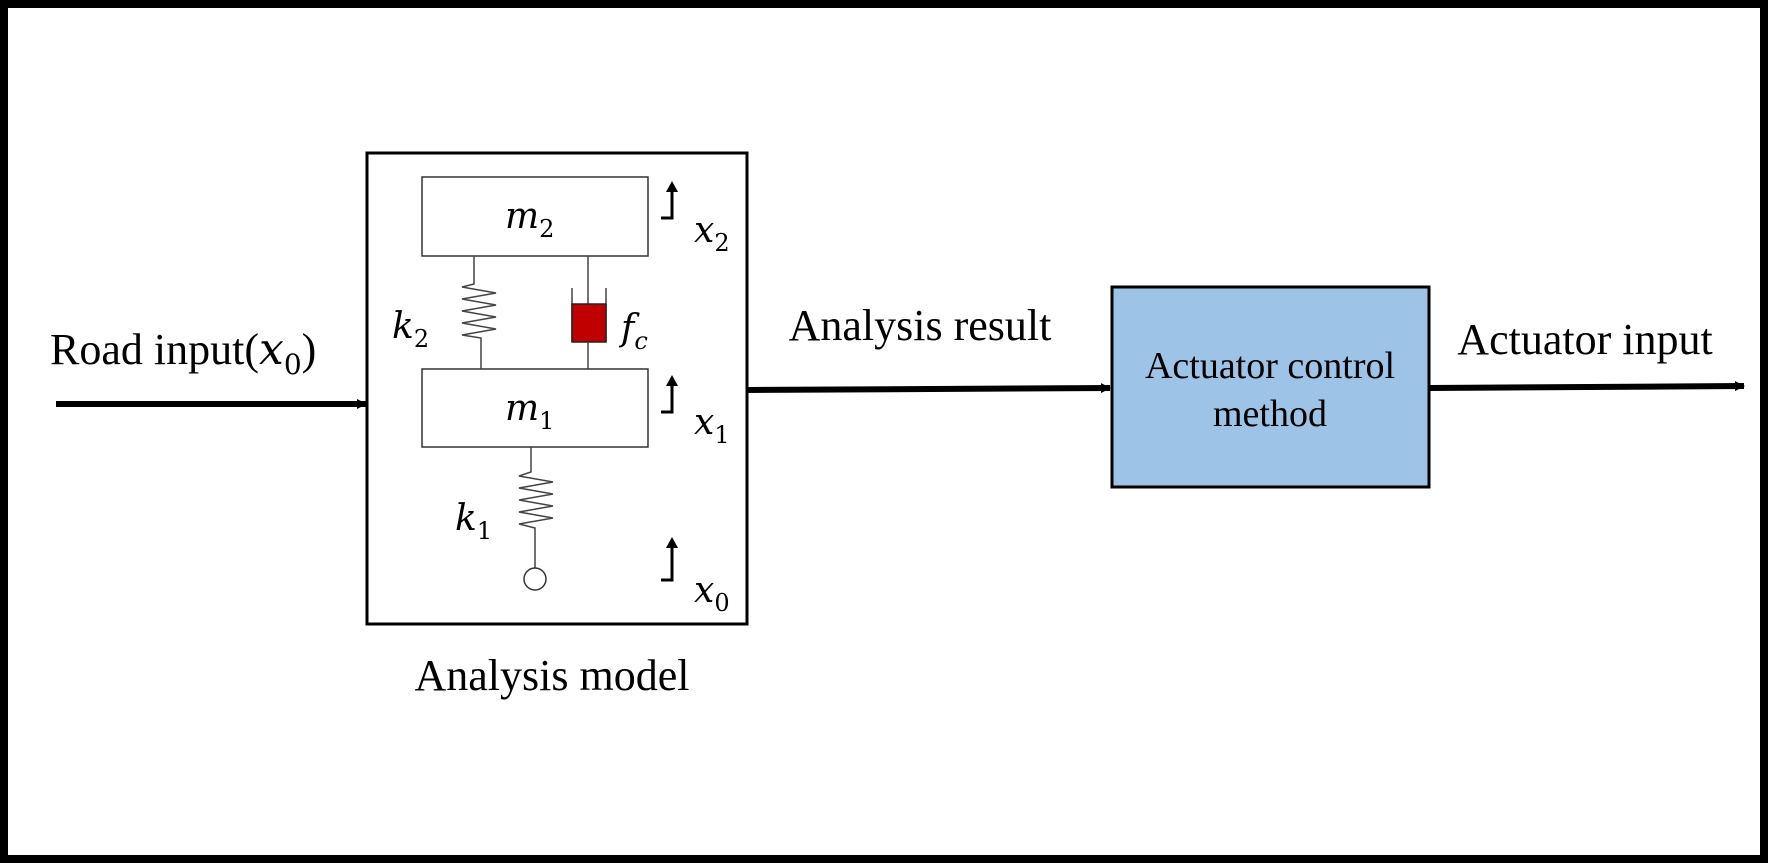 This screenshot has height=863, width=1768. Describe the element at coordinates (712, 593) in the screenshot. I see `x0-label: x0` at that location.